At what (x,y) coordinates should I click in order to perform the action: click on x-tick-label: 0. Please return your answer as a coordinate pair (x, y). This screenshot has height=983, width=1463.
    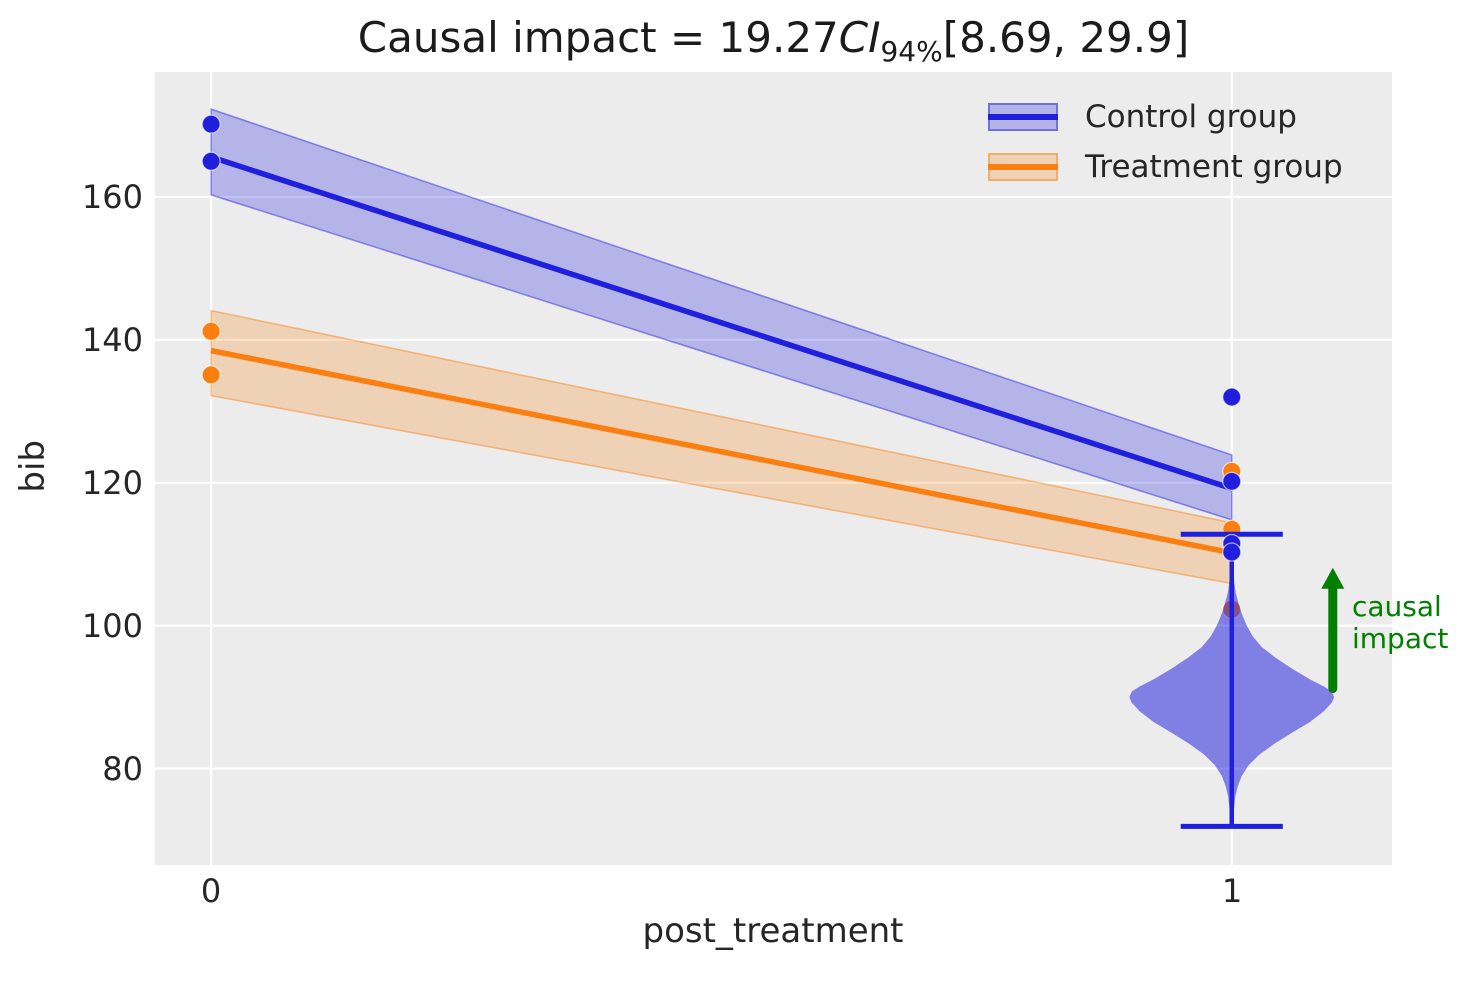
    Looking at the image, I should click on (211, 891).